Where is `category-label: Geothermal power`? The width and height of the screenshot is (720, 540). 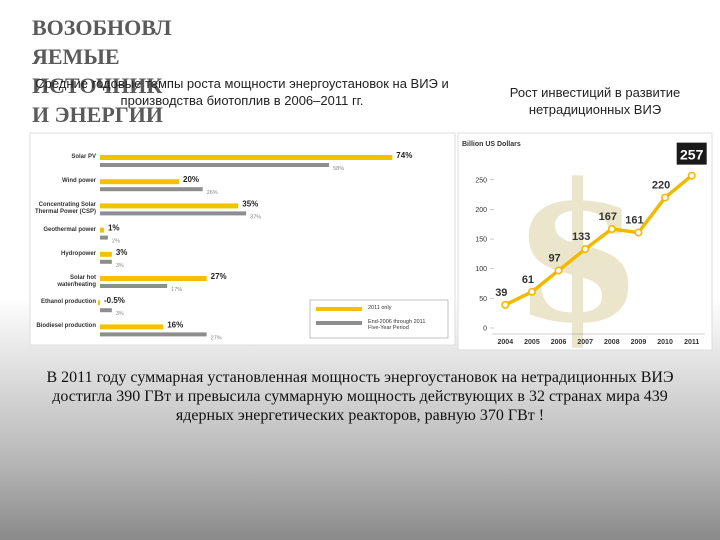
category-label: Geothermal power is located at coordinates (69, 229).